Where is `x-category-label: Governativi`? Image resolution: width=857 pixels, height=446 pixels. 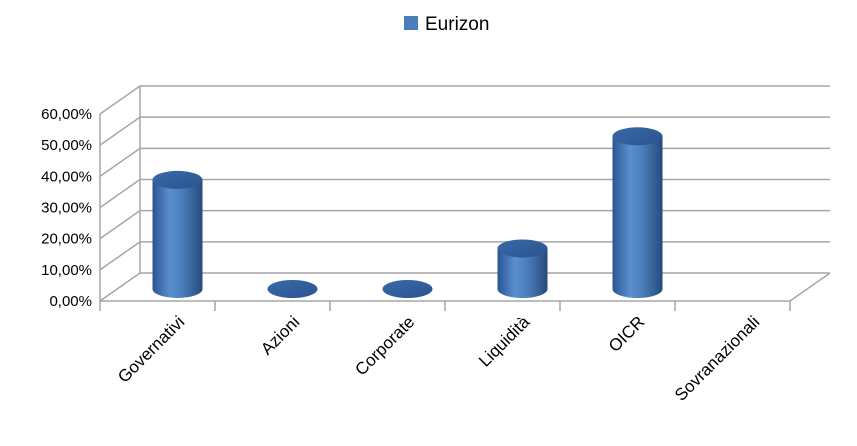
x-category-label: Governativi is located at coordinates (151, 349).